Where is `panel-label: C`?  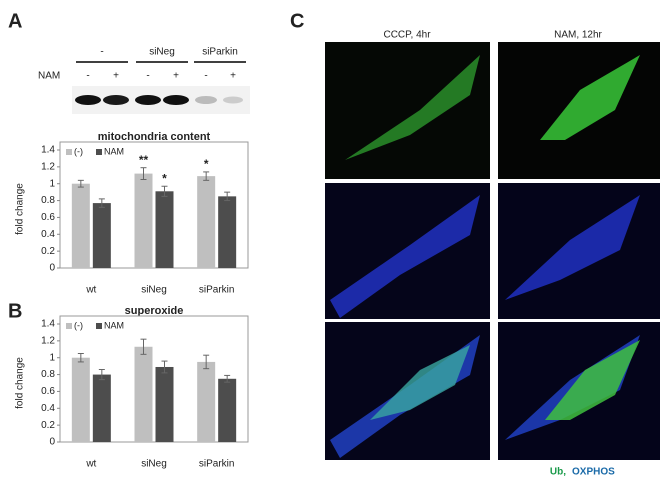
panel-label: C is located at coordinates (297, 21).